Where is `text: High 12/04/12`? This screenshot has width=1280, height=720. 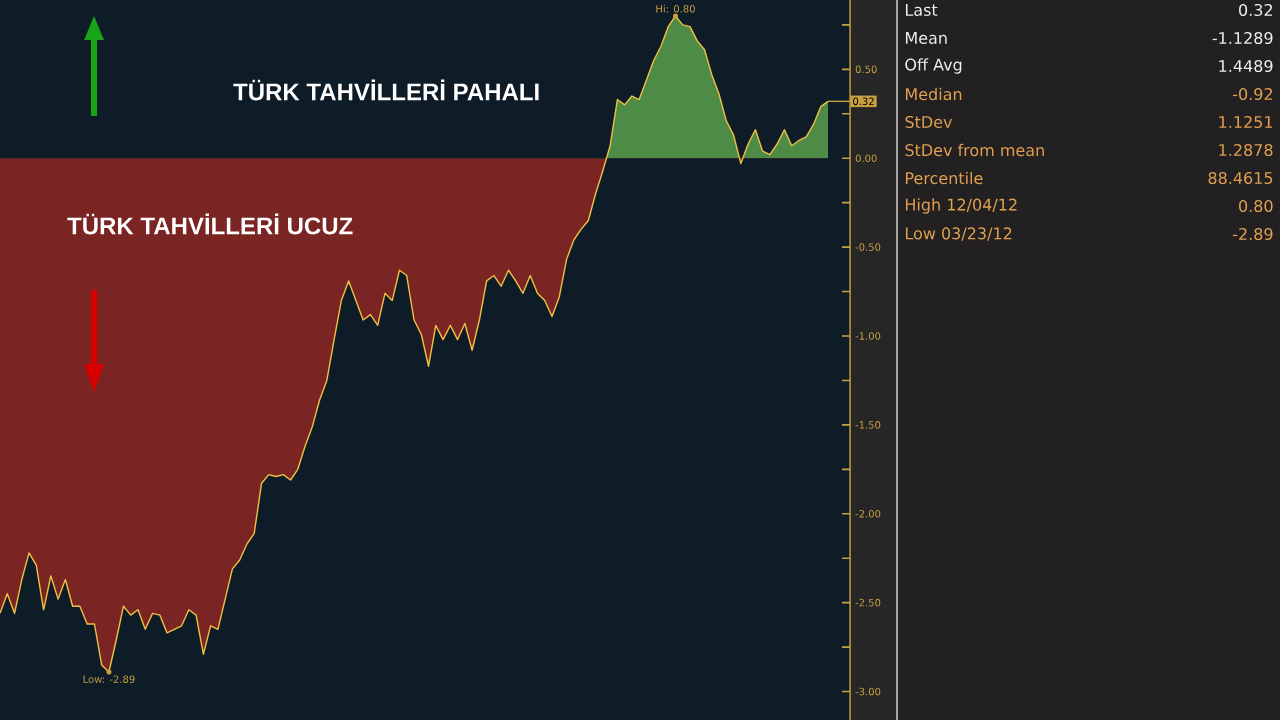 text: High 12/04/12 is located at coordinates (961, 206).